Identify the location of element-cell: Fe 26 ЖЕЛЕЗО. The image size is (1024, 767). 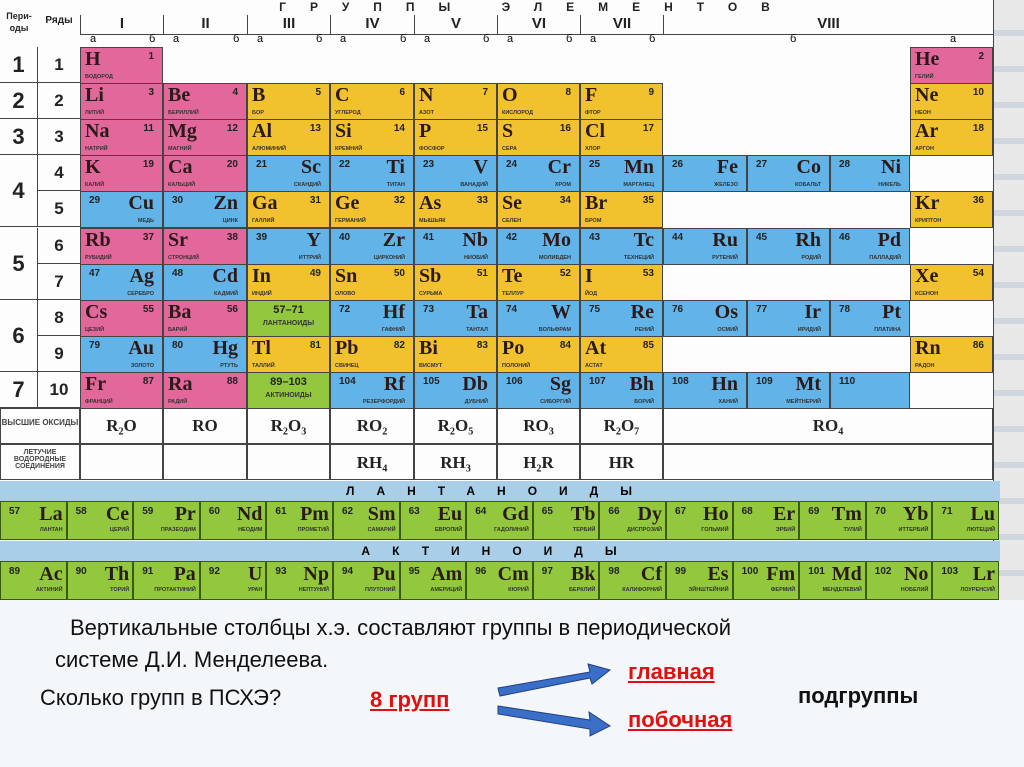
(705, 174).